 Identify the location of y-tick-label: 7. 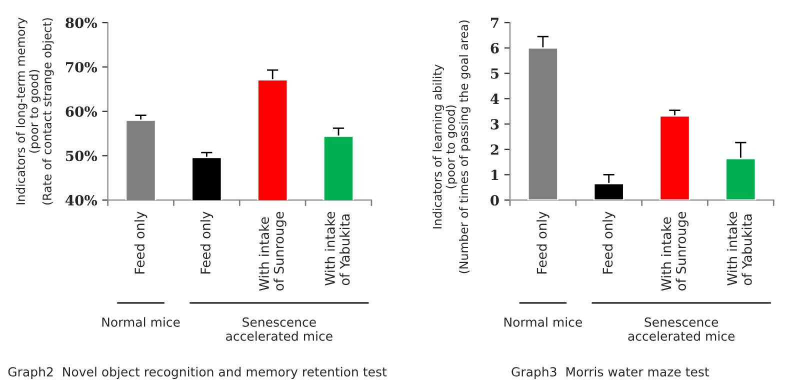
(494, 23).